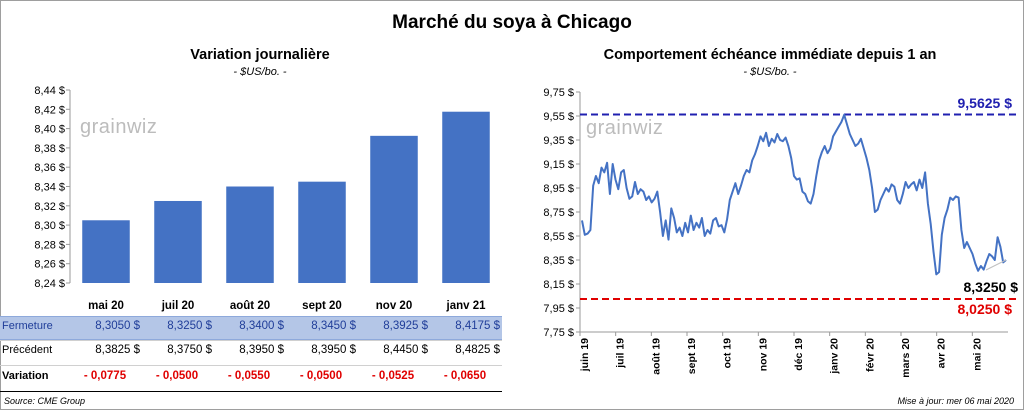  I want to click on left-y-tick-label: 8,36 $, so click(49, 168).